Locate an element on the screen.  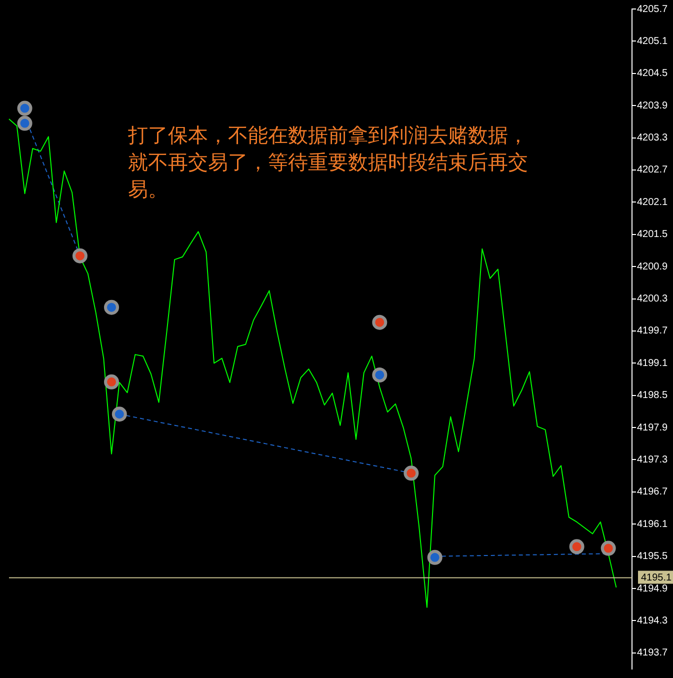
y-tick-label: 4196.7 is located at coordinates (652, 492).